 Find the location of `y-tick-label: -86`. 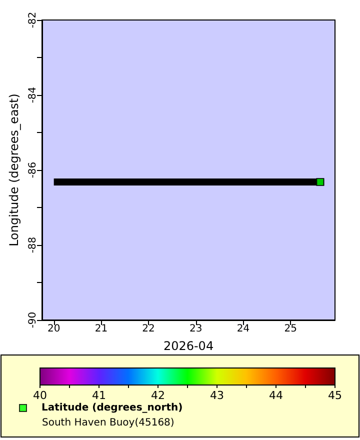

y-tick-label: -86 is located at coordinates (33, 170).